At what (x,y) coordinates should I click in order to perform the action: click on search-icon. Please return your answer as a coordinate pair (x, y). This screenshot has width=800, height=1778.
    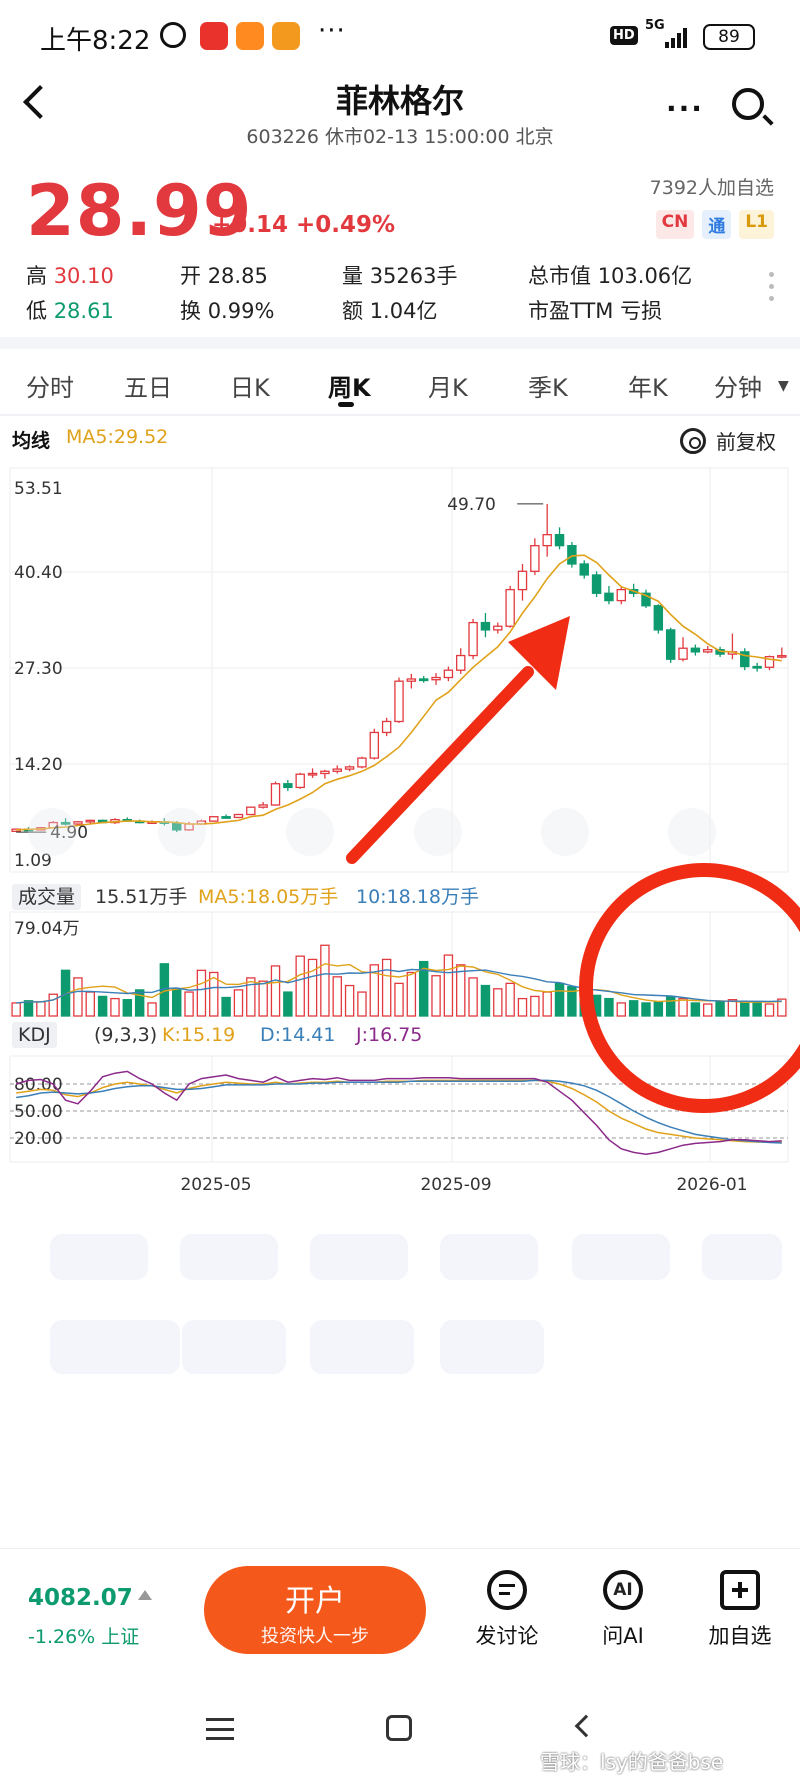
    Looking at the image, I should click on (748, 104).